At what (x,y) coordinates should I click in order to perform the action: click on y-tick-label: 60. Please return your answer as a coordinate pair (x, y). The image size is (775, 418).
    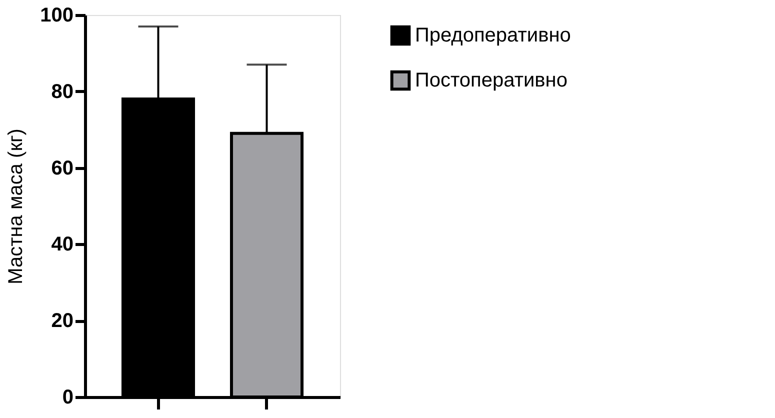
    Looking at the image, I should click on (62, 168).